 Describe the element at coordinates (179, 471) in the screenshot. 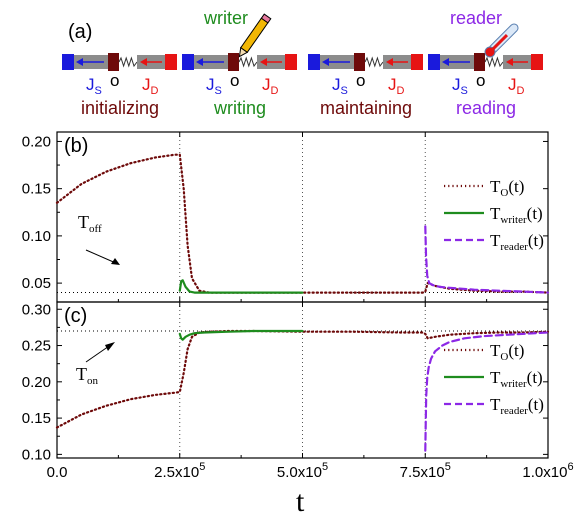

I see `x-tick-label-1: 2.5x10⁵` at that location.